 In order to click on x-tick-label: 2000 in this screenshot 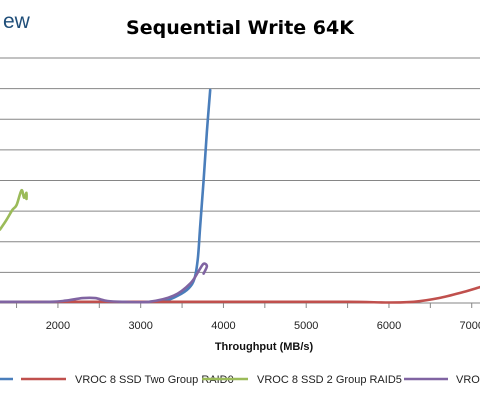, I will do `click(58, 326)`.